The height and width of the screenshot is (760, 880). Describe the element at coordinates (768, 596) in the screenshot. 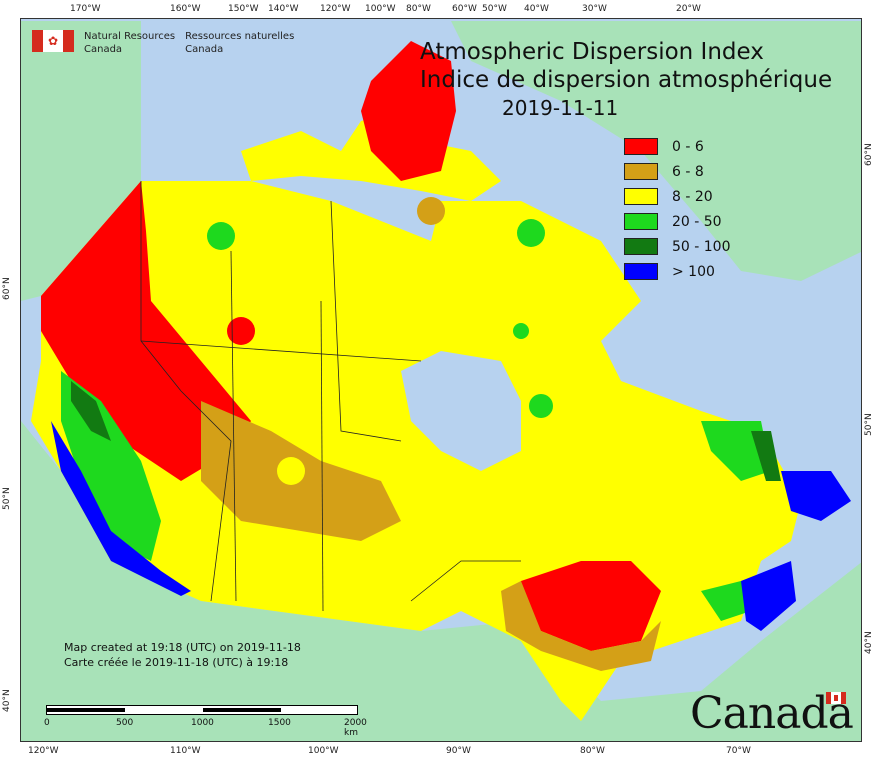

I see `zone-blue-ns` at that location.